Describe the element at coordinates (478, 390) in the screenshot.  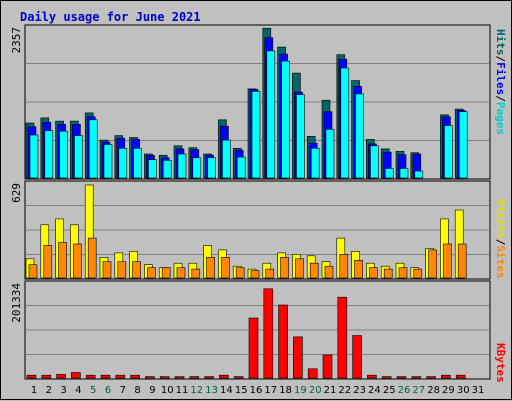
I see `x-tick-label: 31` at that location.